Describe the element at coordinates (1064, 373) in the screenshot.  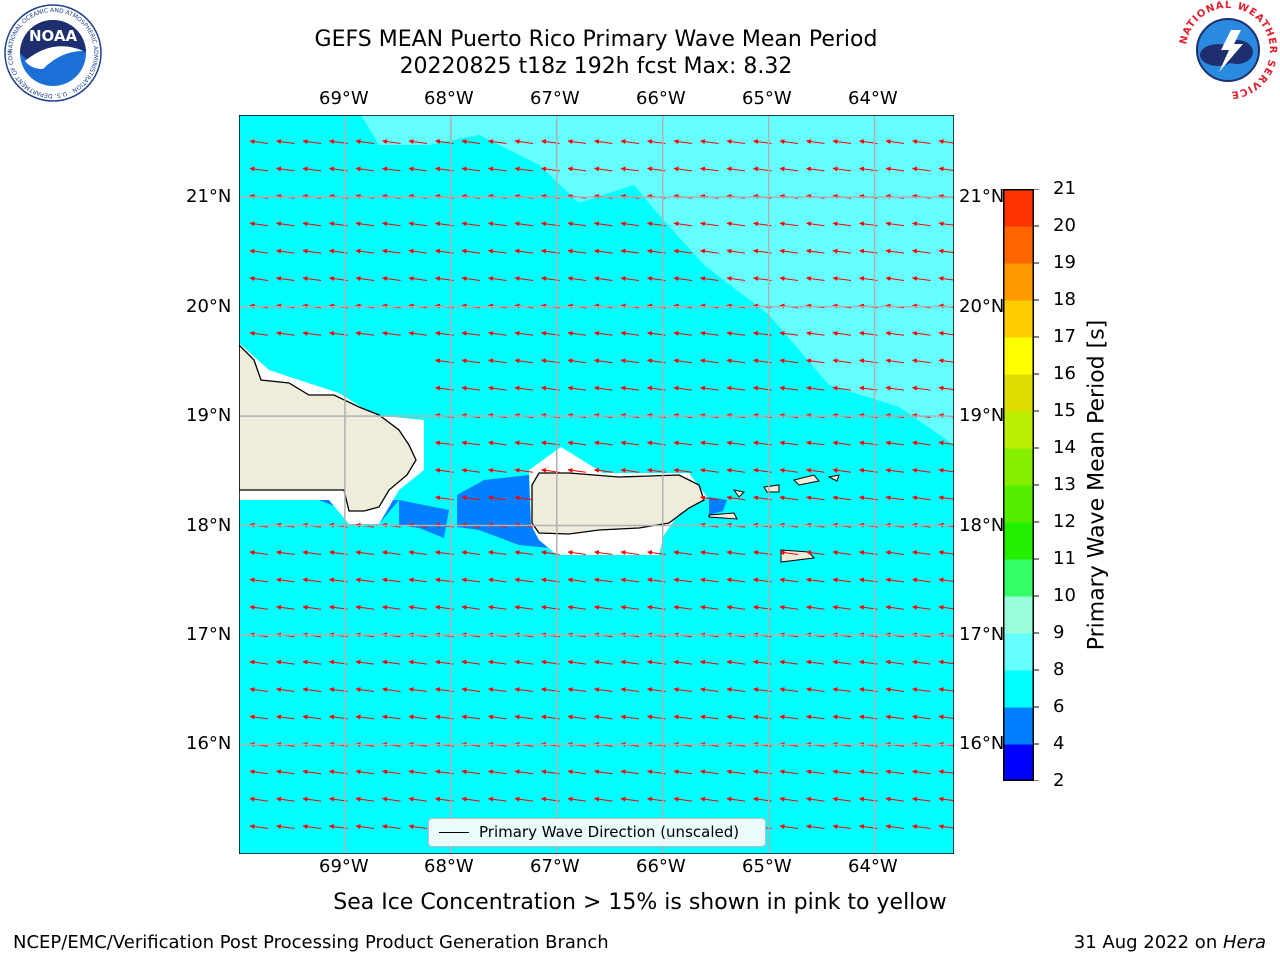
I see `colorbar-tick-label: 16` at that location.